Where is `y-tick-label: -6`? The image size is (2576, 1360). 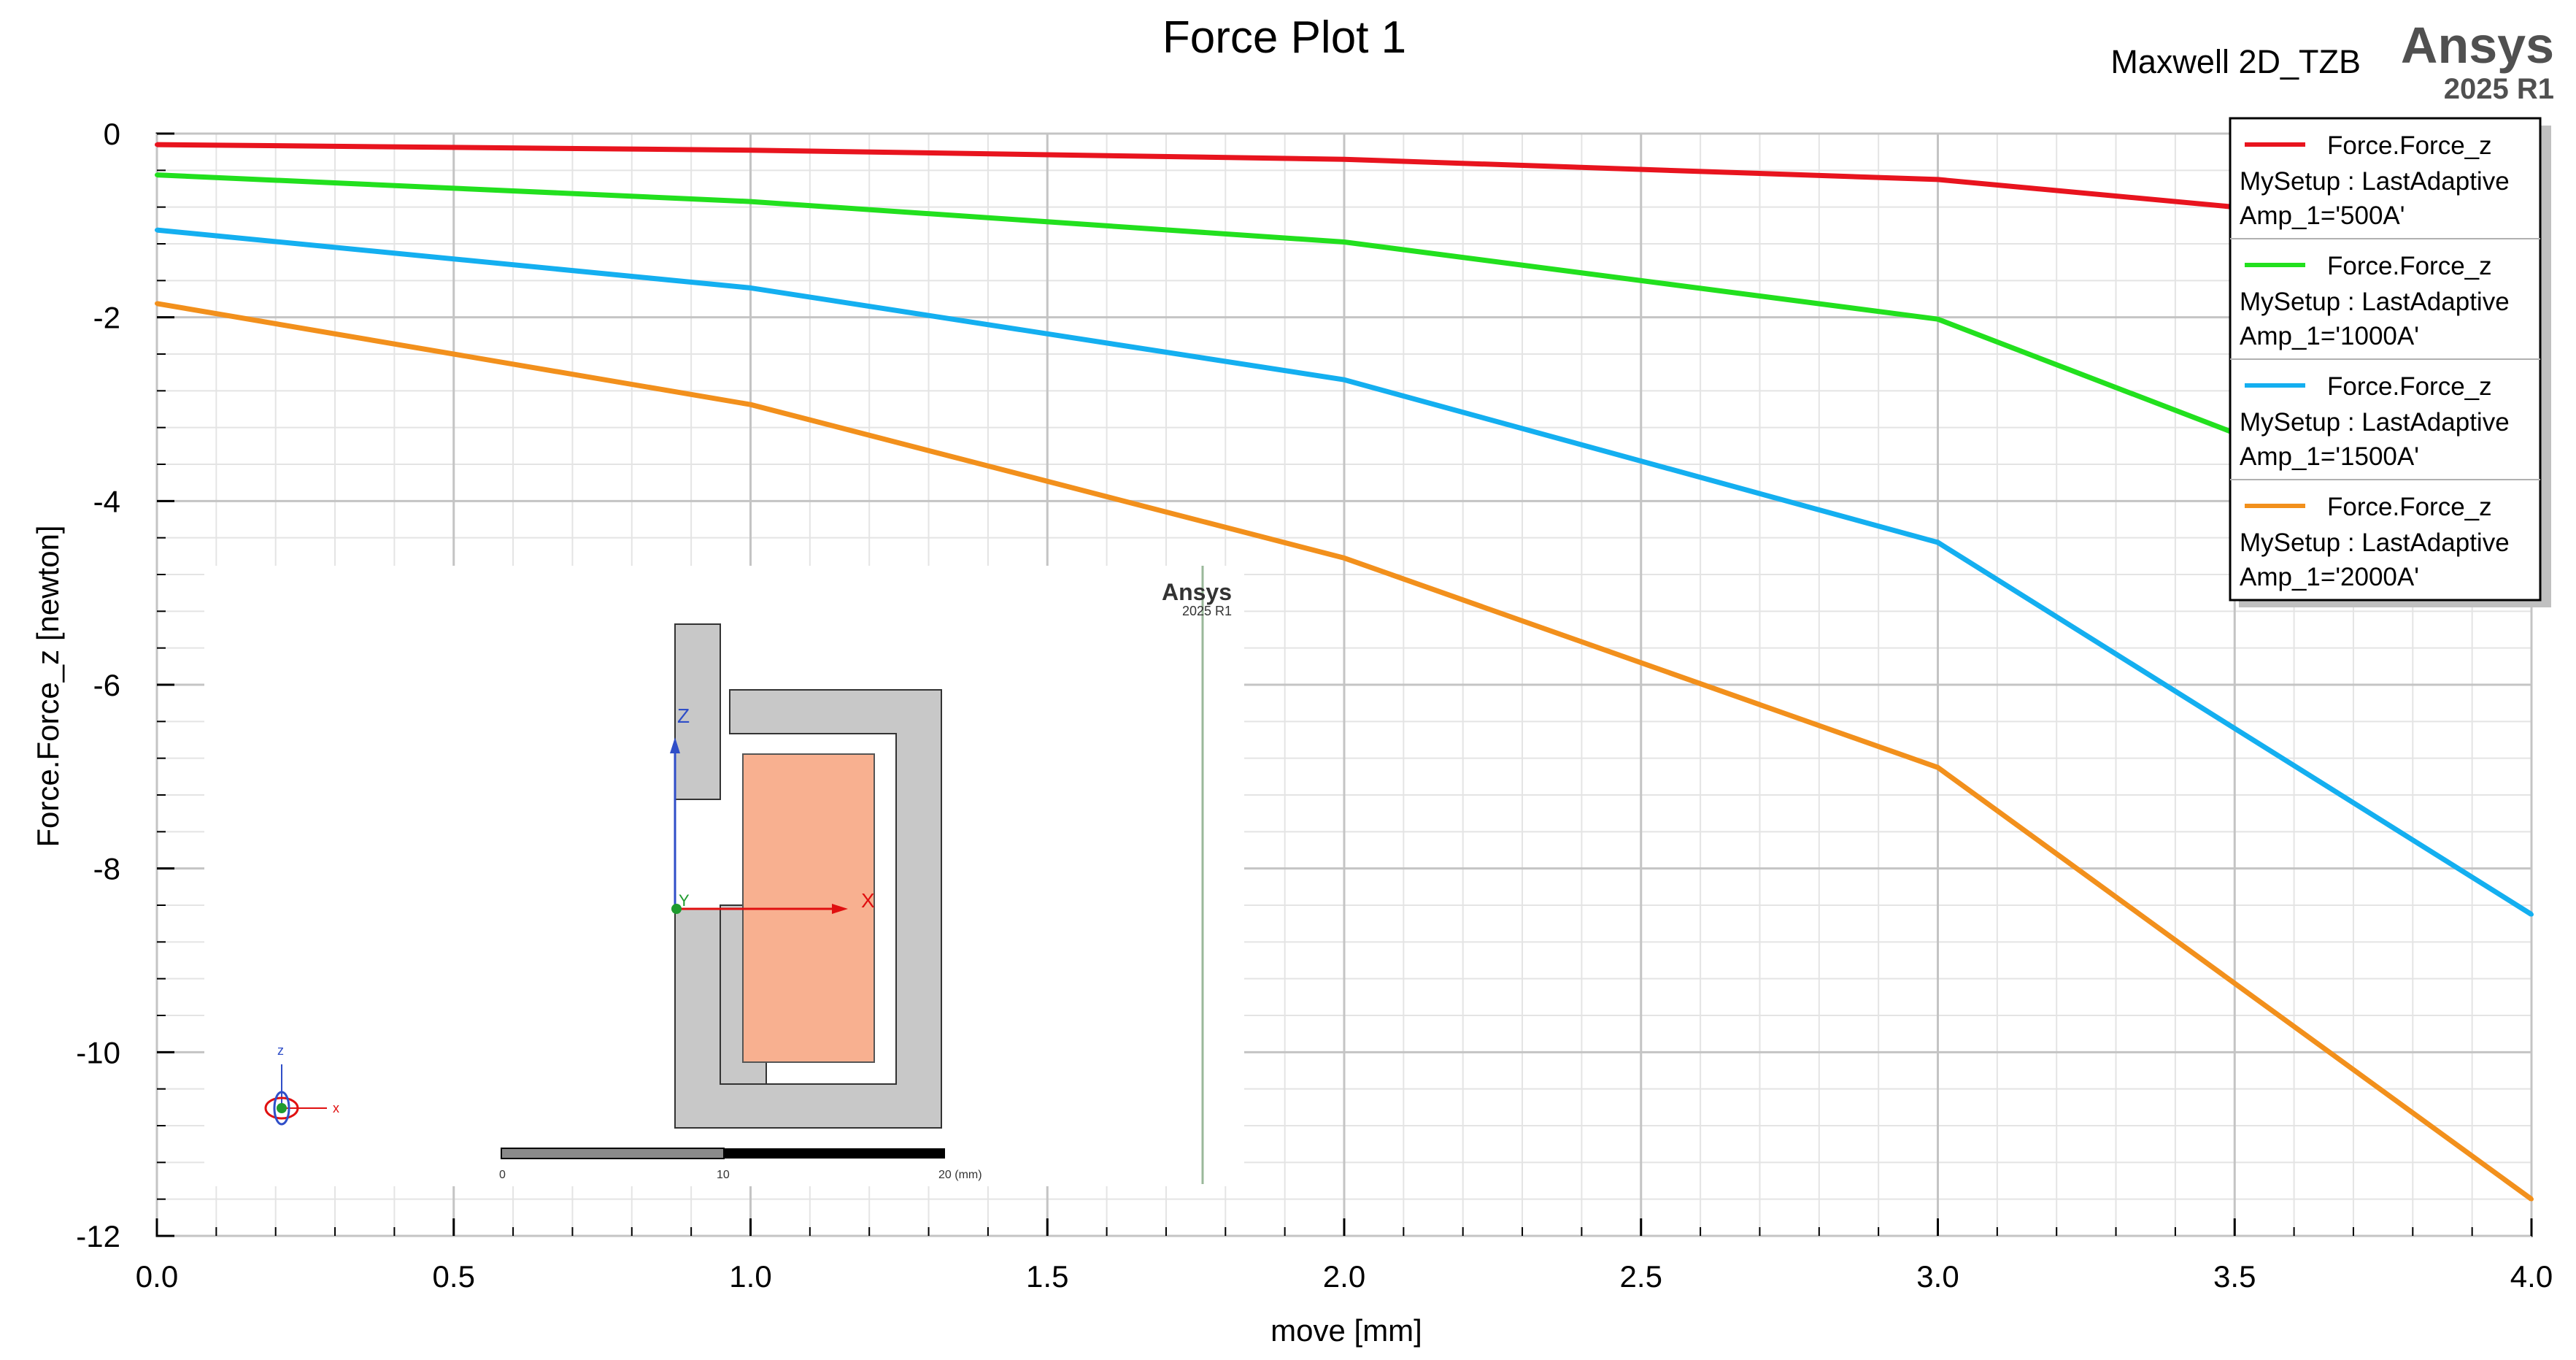 y-tick-label: -6 is located at coordinates (106, 685).